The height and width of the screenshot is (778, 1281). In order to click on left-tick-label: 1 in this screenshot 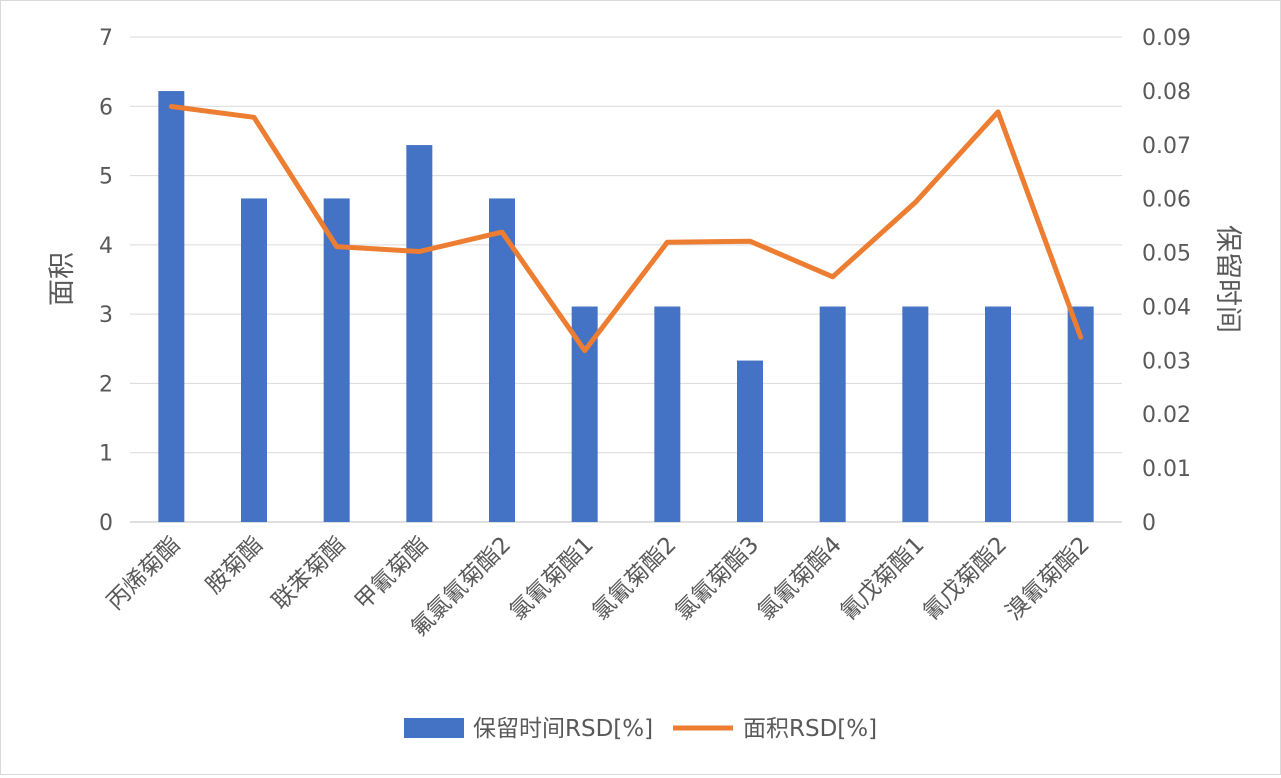, I will do `click(106, 454)`.